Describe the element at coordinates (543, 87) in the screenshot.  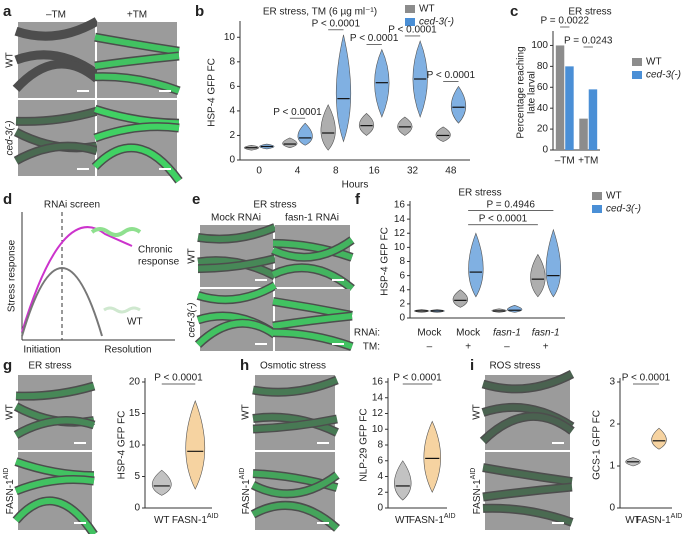
I see `y-tick-label: 60` at that location.